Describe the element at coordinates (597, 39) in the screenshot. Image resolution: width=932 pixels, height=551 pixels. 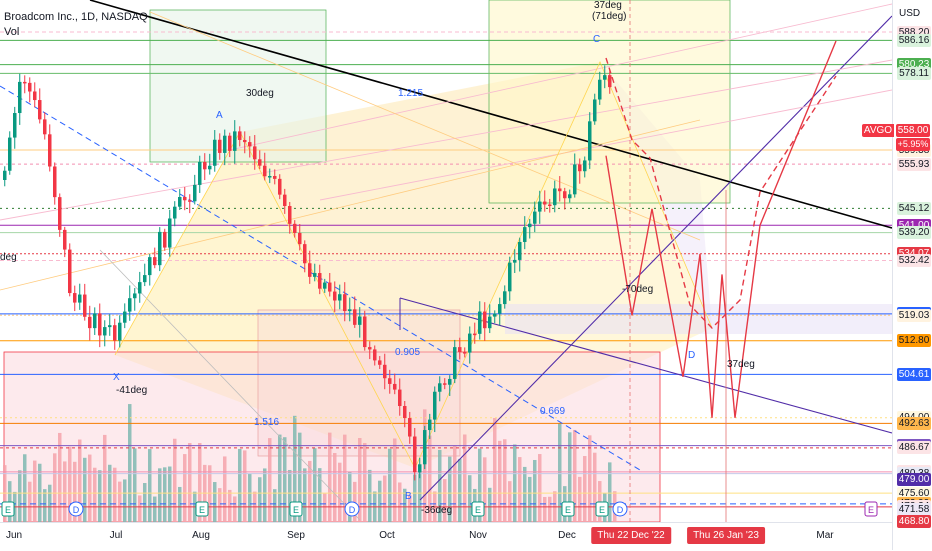
I see `pattern-point-c: C` at that location.